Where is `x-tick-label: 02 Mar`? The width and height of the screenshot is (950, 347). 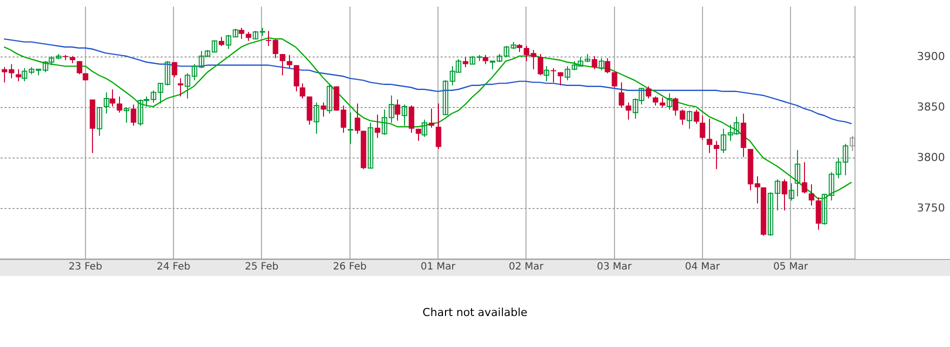
x-tick-label: 02 Mar is located at coordinates (526, 267).